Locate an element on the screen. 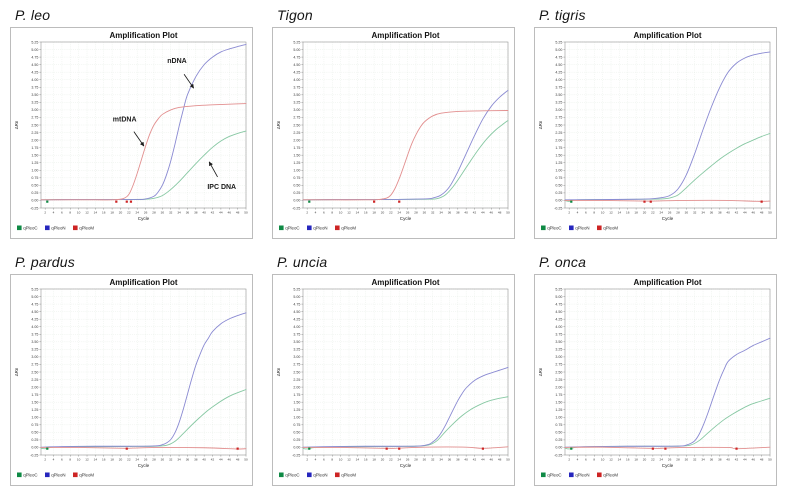  svg-text: 2.00 is located at coordinates (34, 387).